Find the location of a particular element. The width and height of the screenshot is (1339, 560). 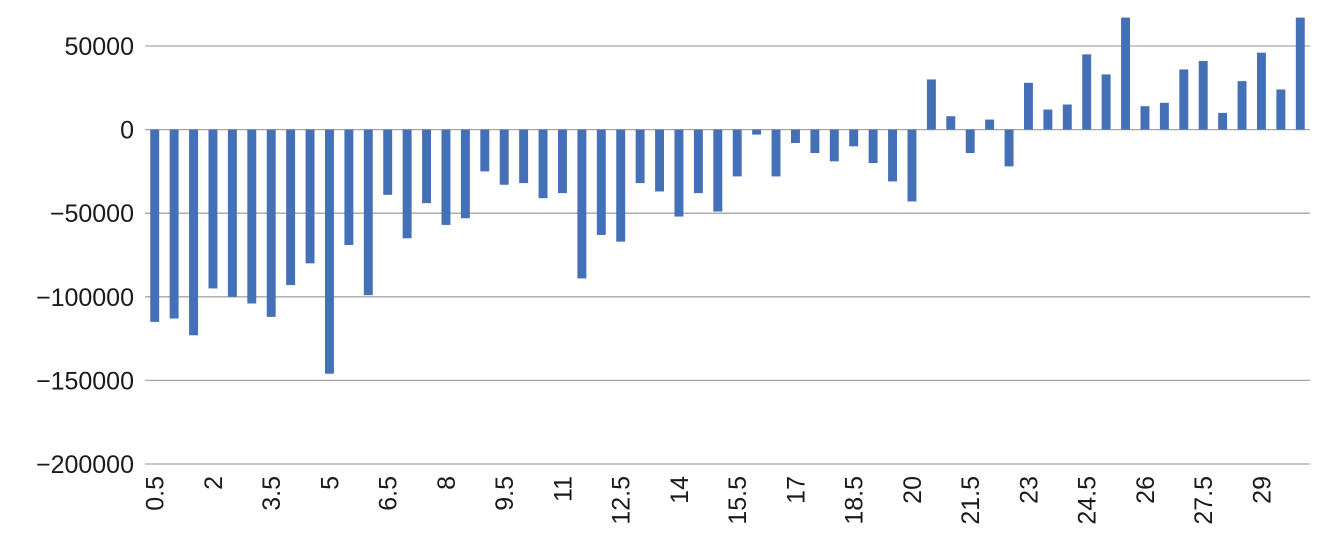

x-tick-label: 21.5 is located at coordinates (971, 500).